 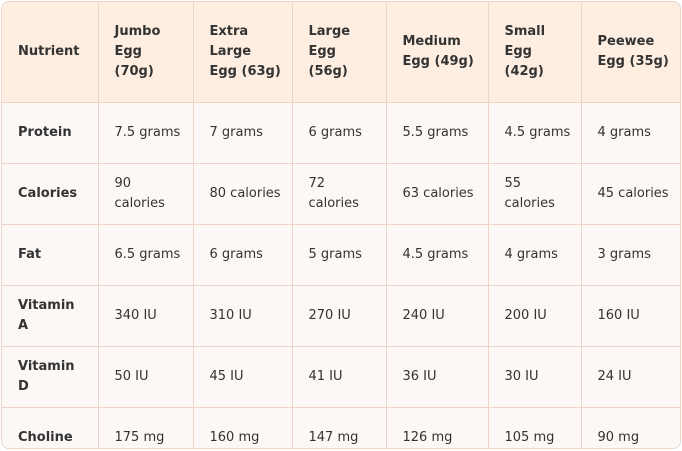 What do you see at coordinates (437, 194) in the screenshot?
I see `table-cell: 63 calories` at bounding box center [437, 194].